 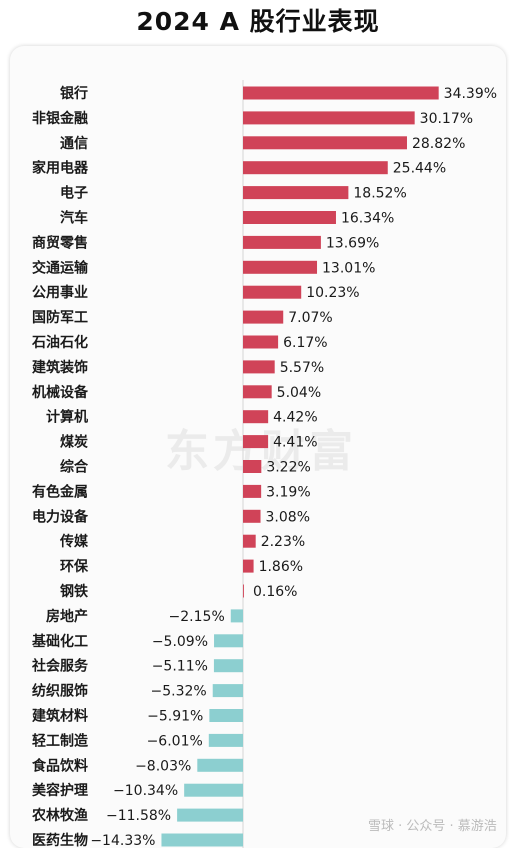 What do you see at coordinates (302, 368) in the screenshot?
I see `value-label-11: 5.57%` at bounding box center [302, 368].